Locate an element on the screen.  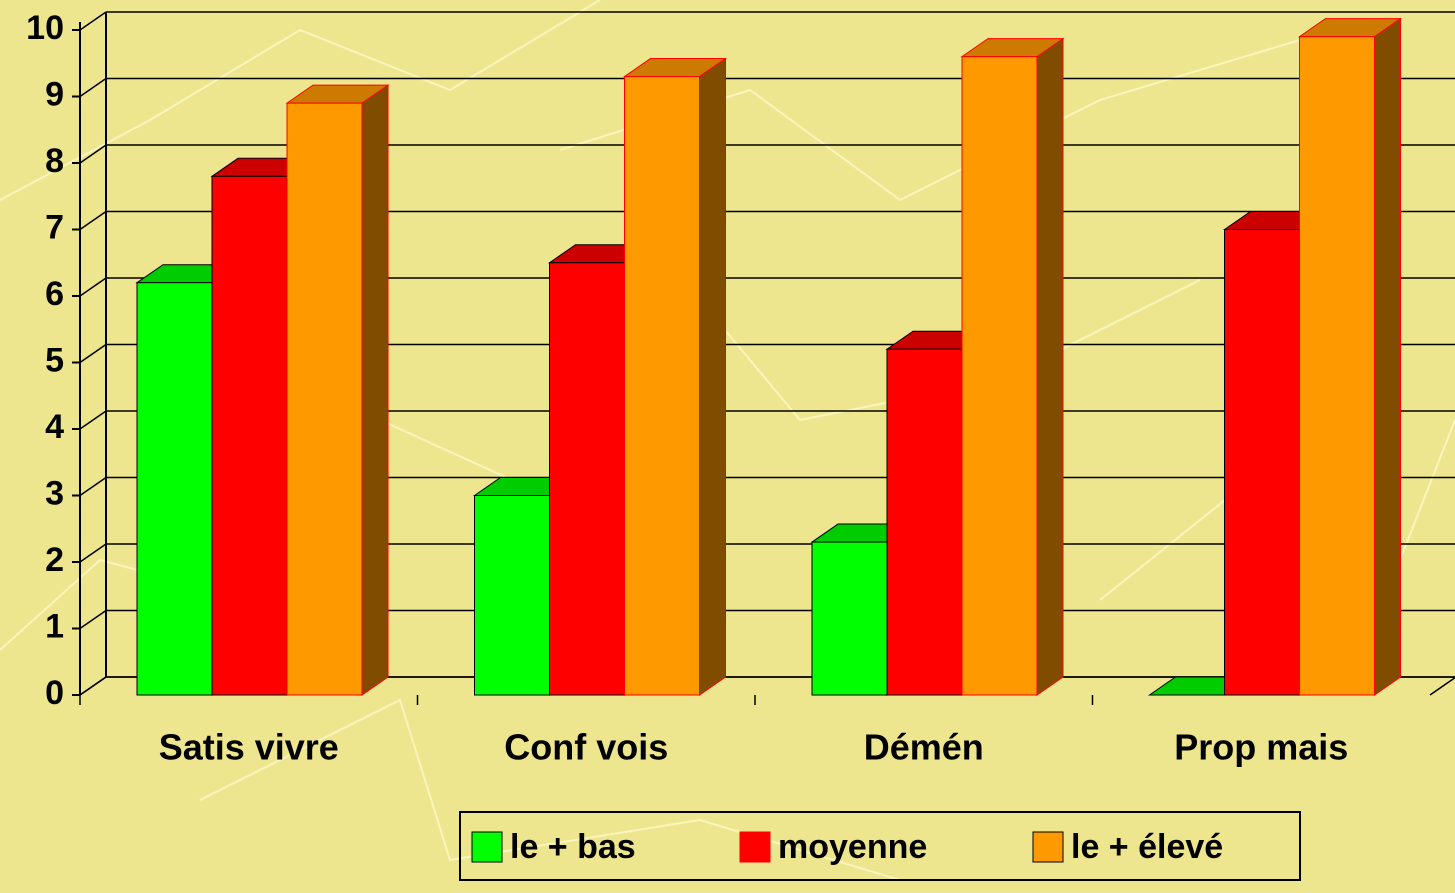
x-tick-label: Conf vois is located at coordinates (586, 747).